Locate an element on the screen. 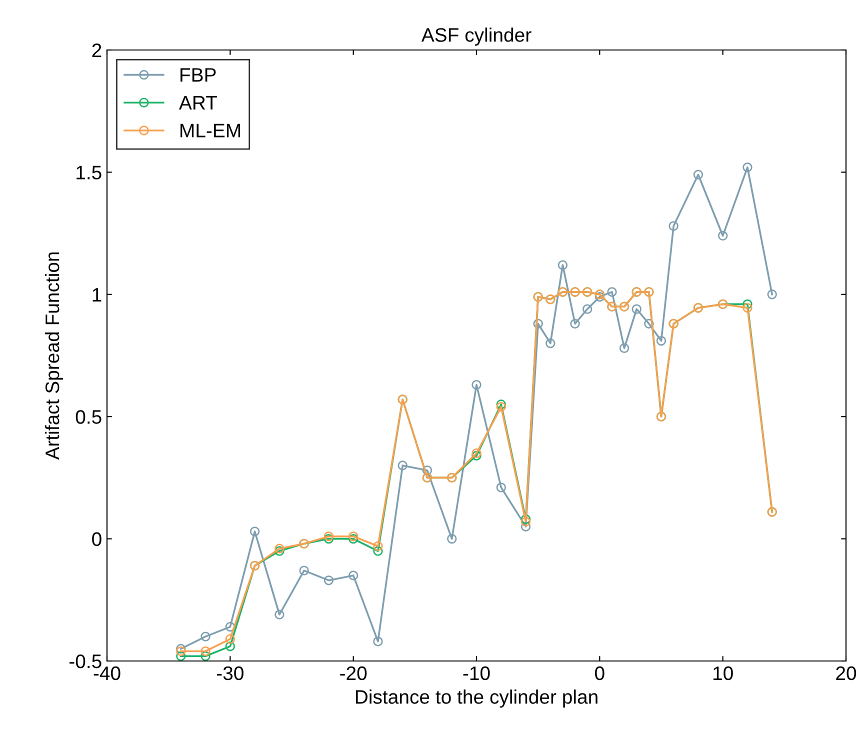  legend-label: FBP is located at coordinates (198, 75).